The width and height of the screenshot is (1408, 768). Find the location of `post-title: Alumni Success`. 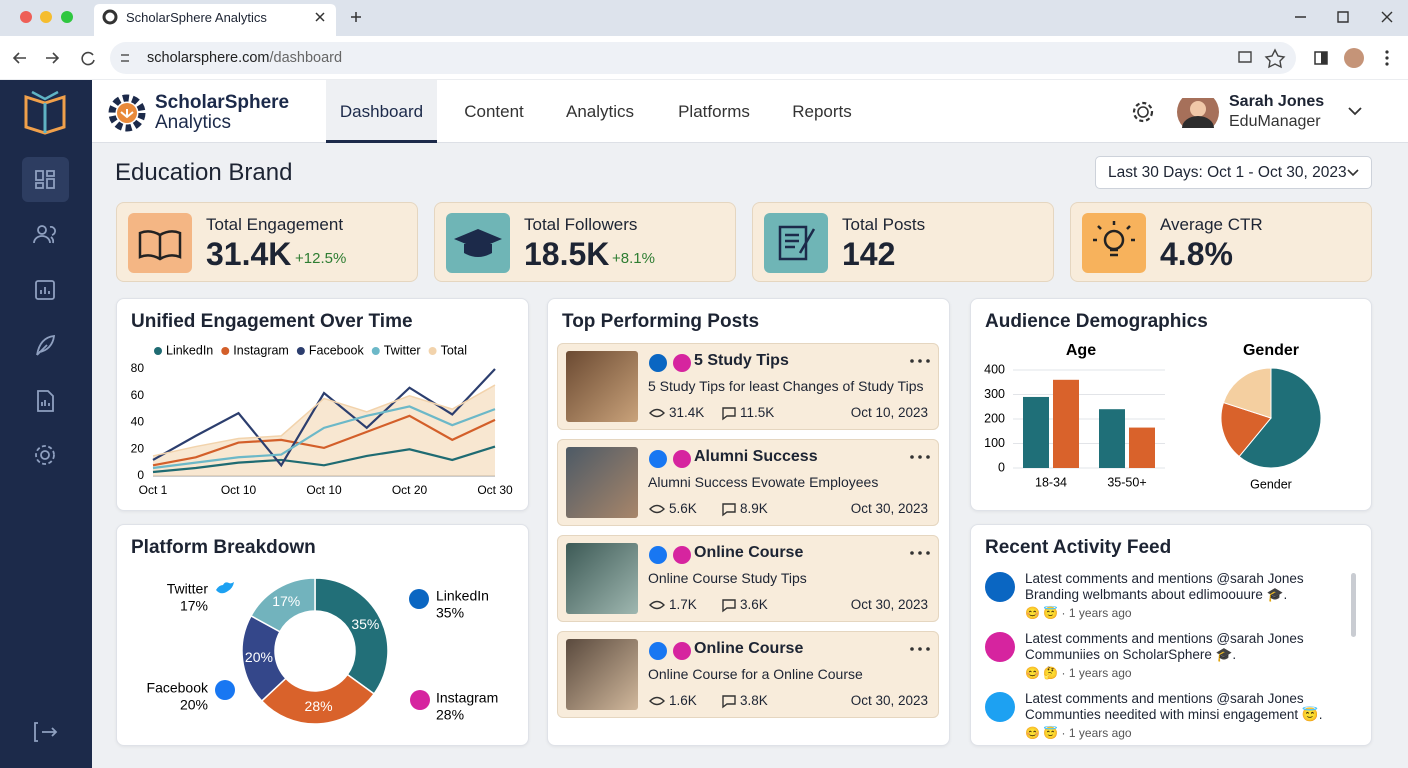

post-title: Alumni Success is located at coordinates (756, 456).